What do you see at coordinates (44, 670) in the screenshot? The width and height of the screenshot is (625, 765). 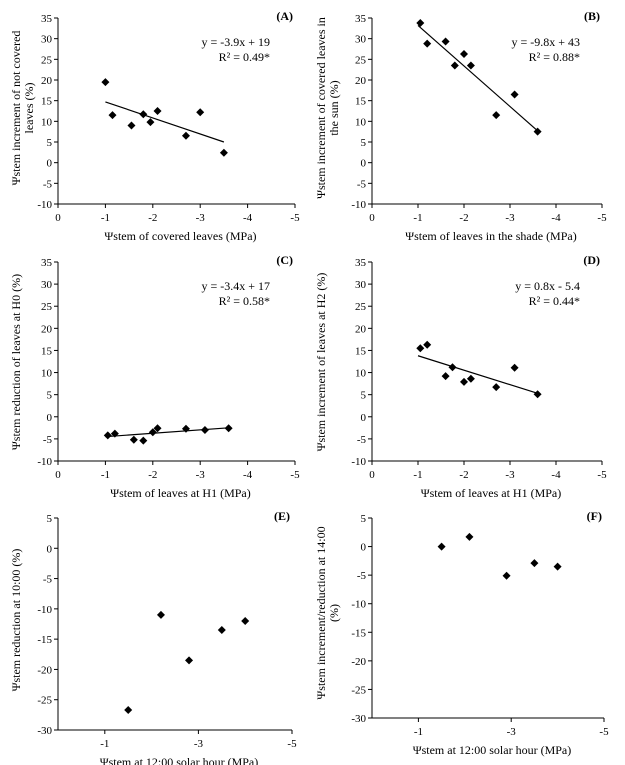 I see `y-tick-label: -20` at bounding box center [44, 670].